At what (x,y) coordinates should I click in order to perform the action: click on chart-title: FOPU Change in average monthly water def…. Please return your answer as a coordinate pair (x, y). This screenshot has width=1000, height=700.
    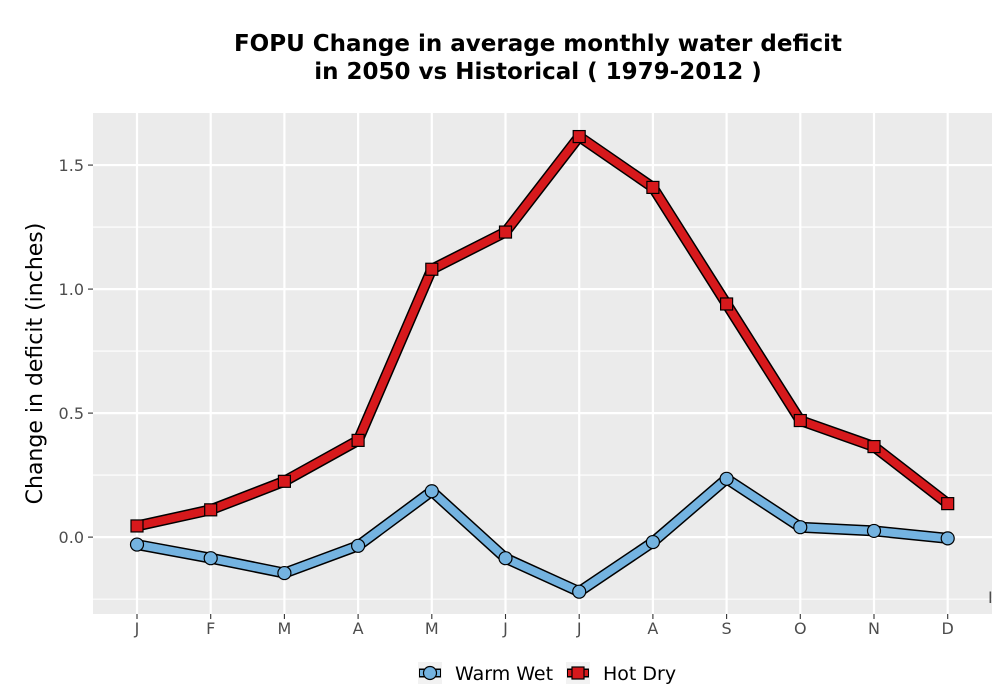
    Looking at the image, I should click on (500, 58).